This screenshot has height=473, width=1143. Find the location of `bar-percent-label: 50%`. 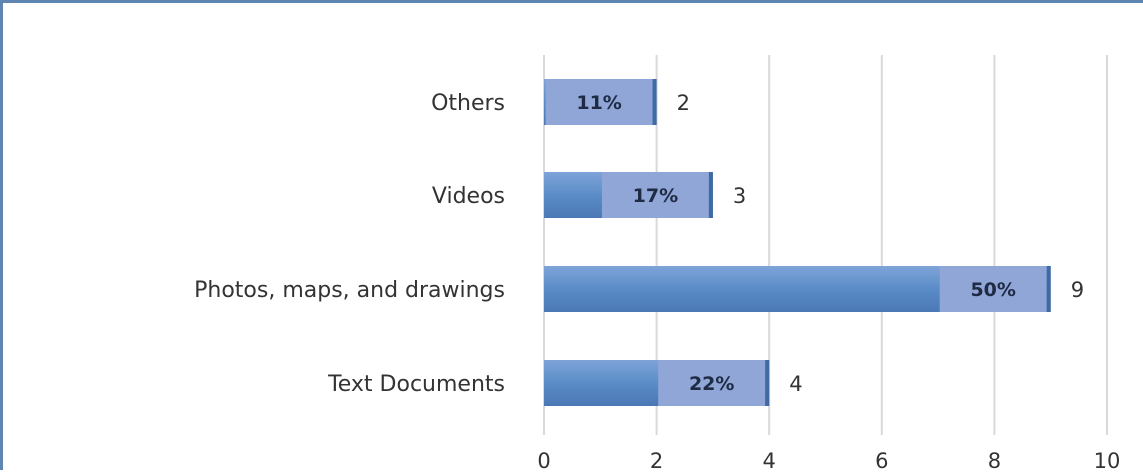

bar-percent-label: 50% is located at coordinates (992, 290).